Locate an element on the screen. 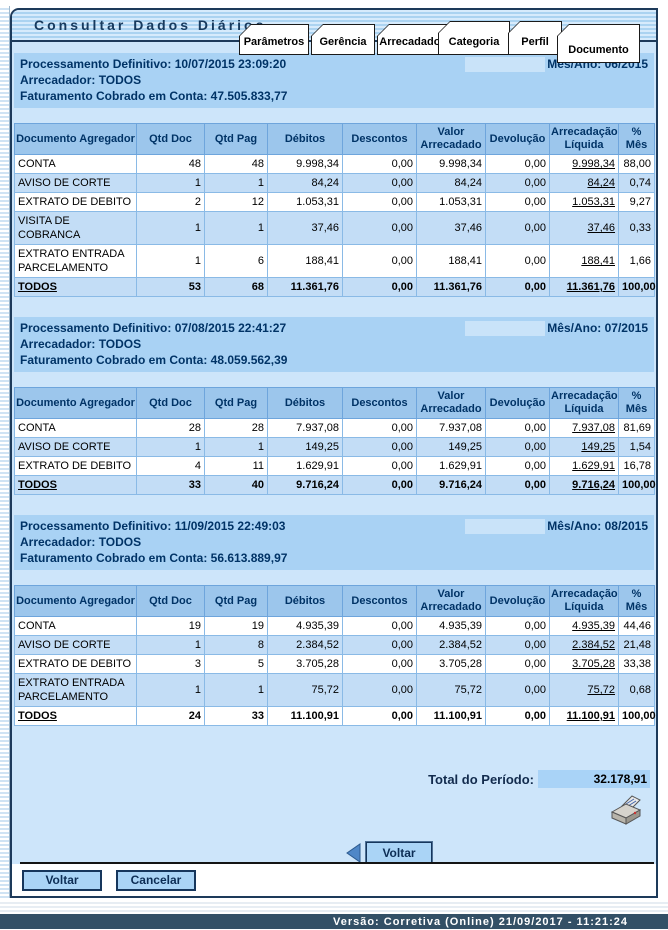 Image resolution: width=668 pixels, height=930 pixels. arrecadacao-liquida-link: 1.629,91 is located at coordinates (593, 466).